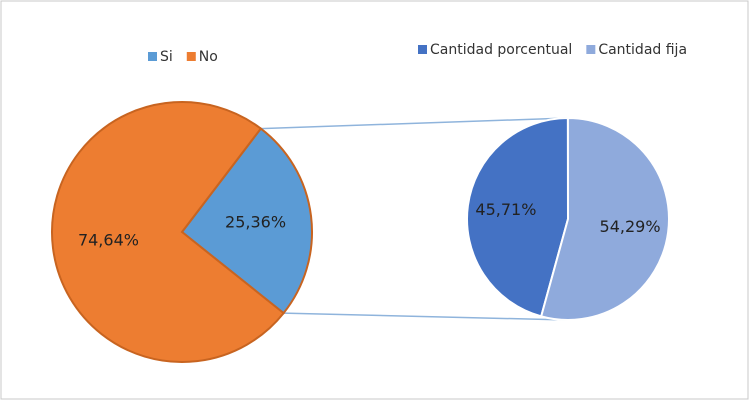 This screenshot has height=400, width=749. I want to click on legend-label: Cantidad fija, so click(642, 50).